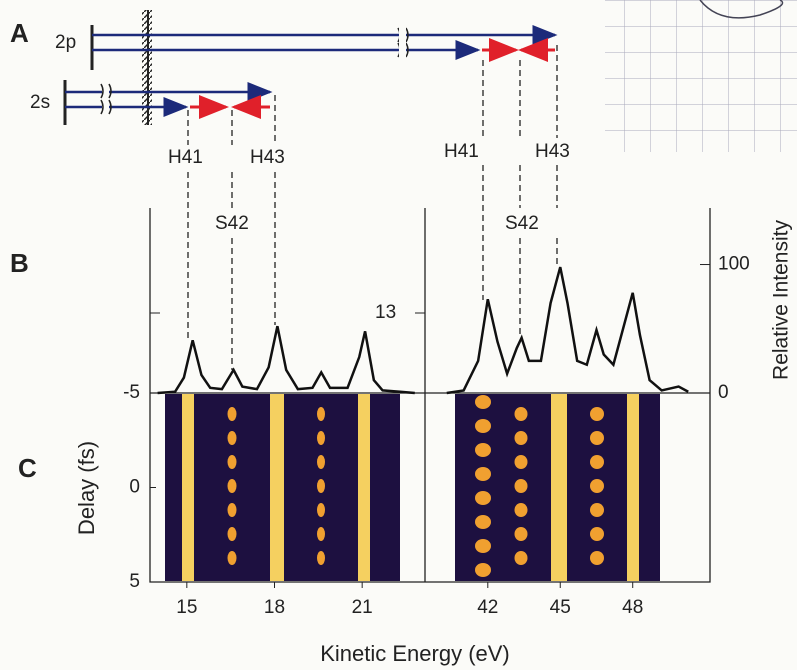  I want to click on axis-break, so click(106, 99).